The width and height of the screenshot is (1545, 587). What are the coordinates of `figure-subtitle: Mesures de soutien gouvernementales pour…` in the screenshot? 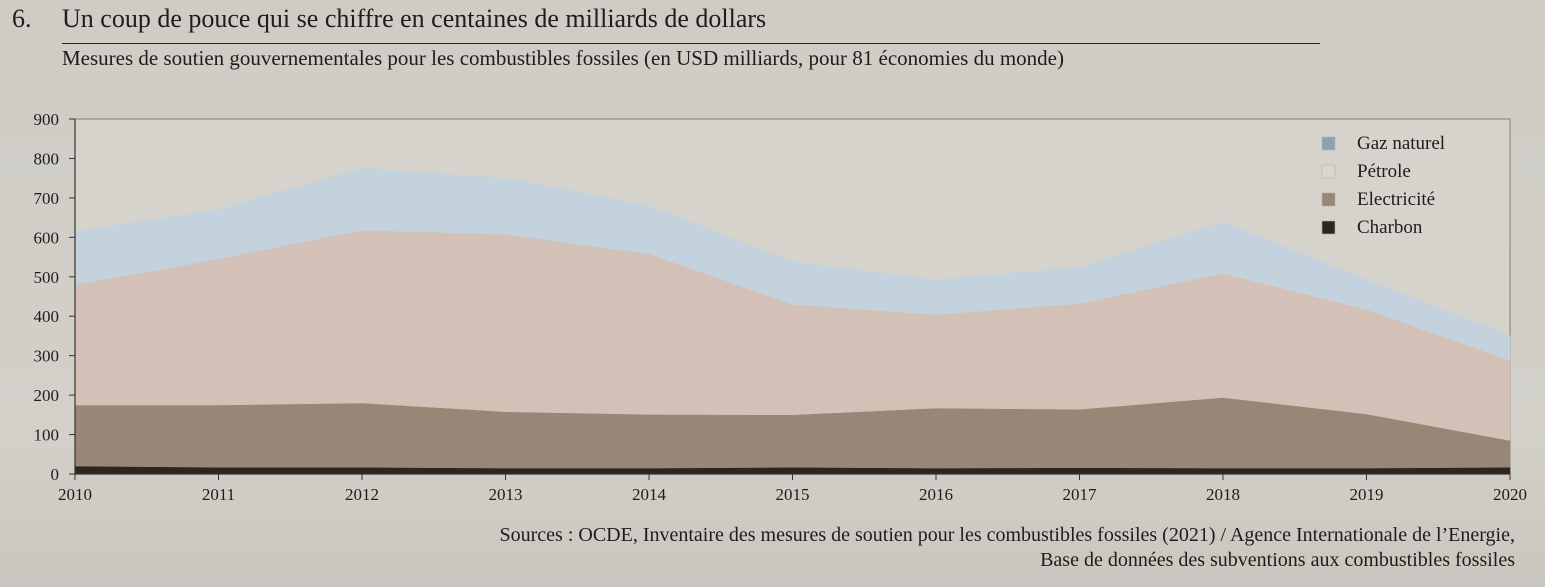 It's located at (563, 58).